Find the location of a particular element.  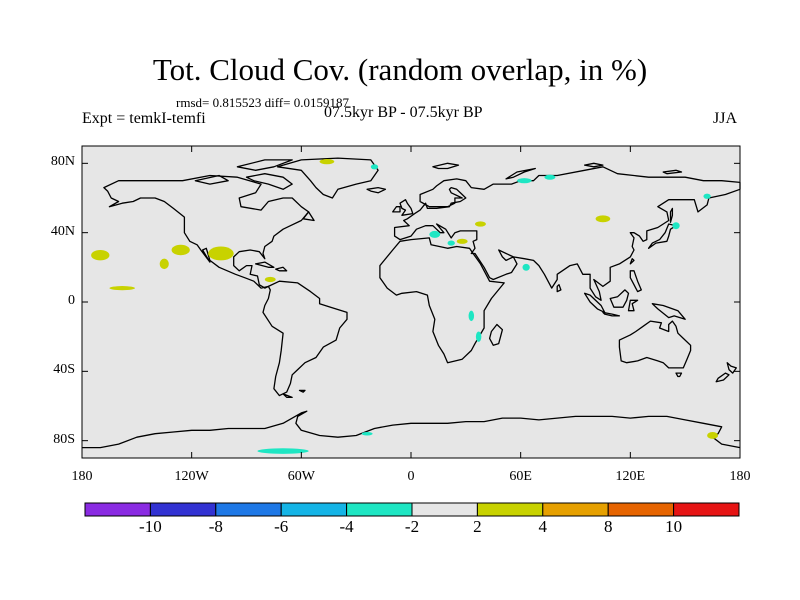

lon-tick-label: 120W is located at coordinates (191, 476).